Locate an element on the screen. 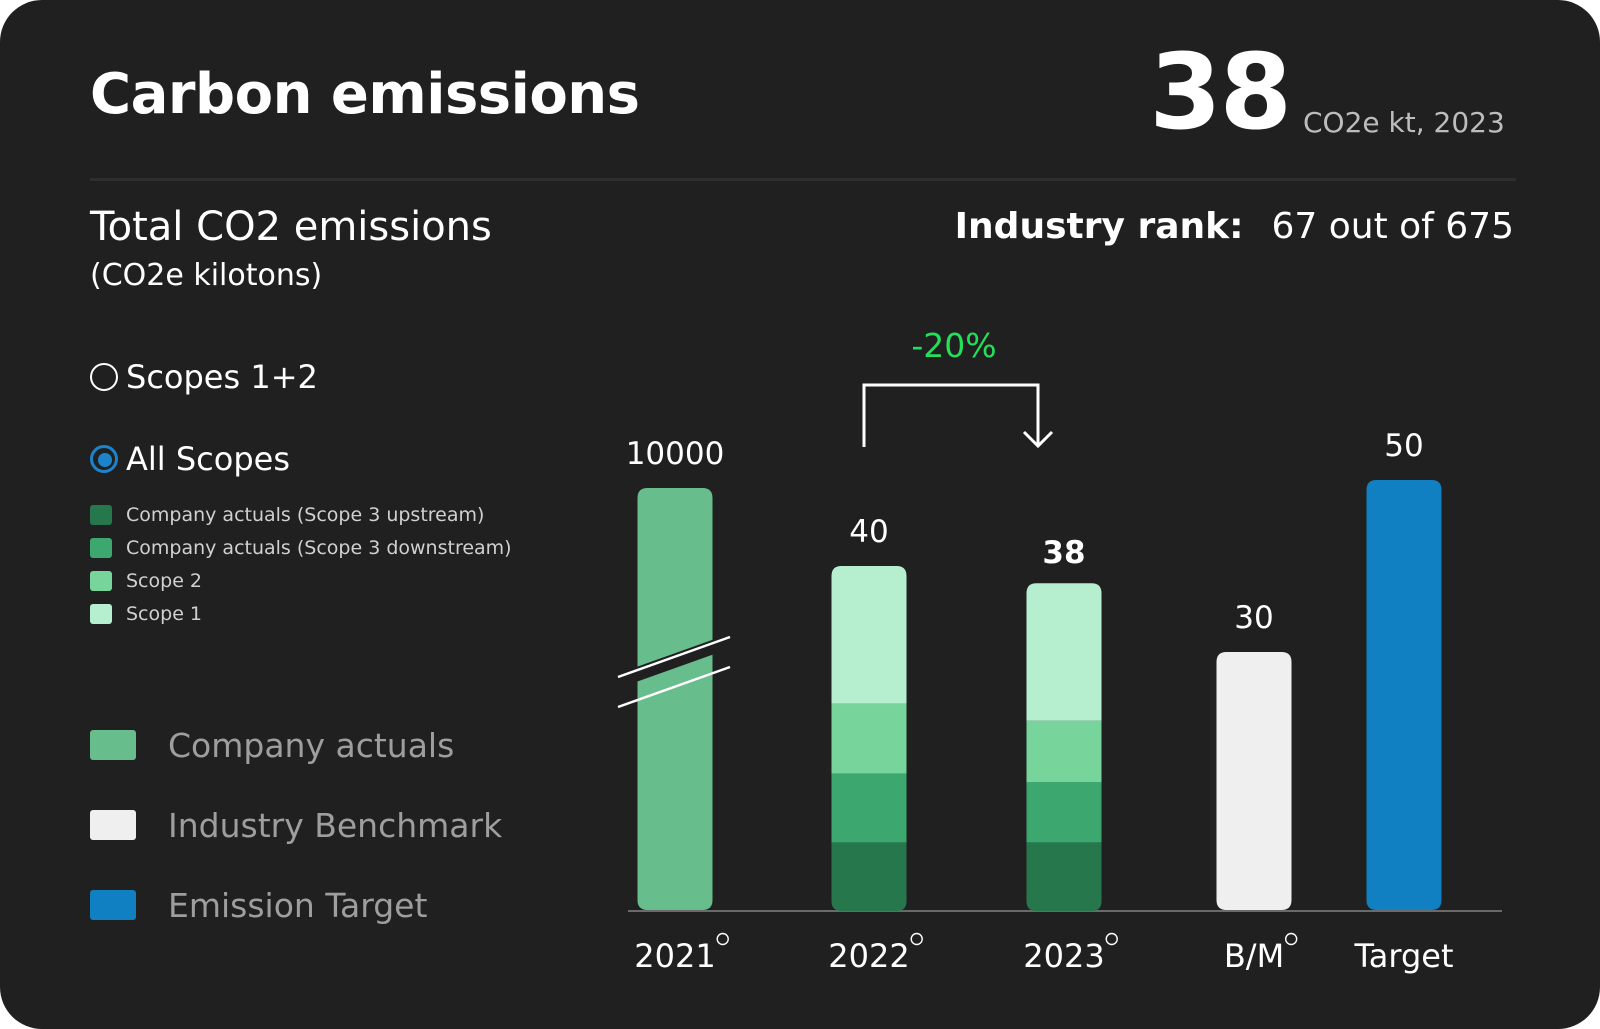 This screenshot has height=1029, width=1600. legend-item-scope3-upstream: Company actuals (Scope 3 upstream) is located at coordinates (301, 514).